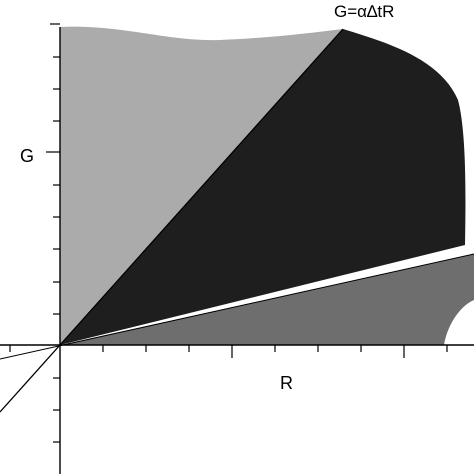  Describe the element at coordinates (53, 233) in the screenshot. I see `y-axis-ticks` at that location.